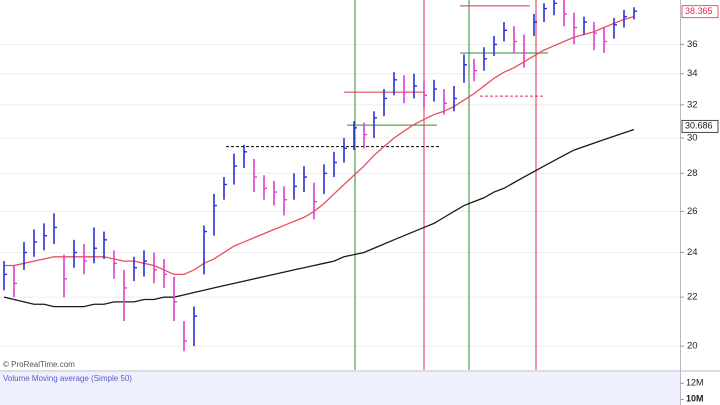 The width and height of the screenshot is (720, 405). Describe the element at coordinates (692, 137) in the screenshot. I see `y-tick-label: 30` at that location.